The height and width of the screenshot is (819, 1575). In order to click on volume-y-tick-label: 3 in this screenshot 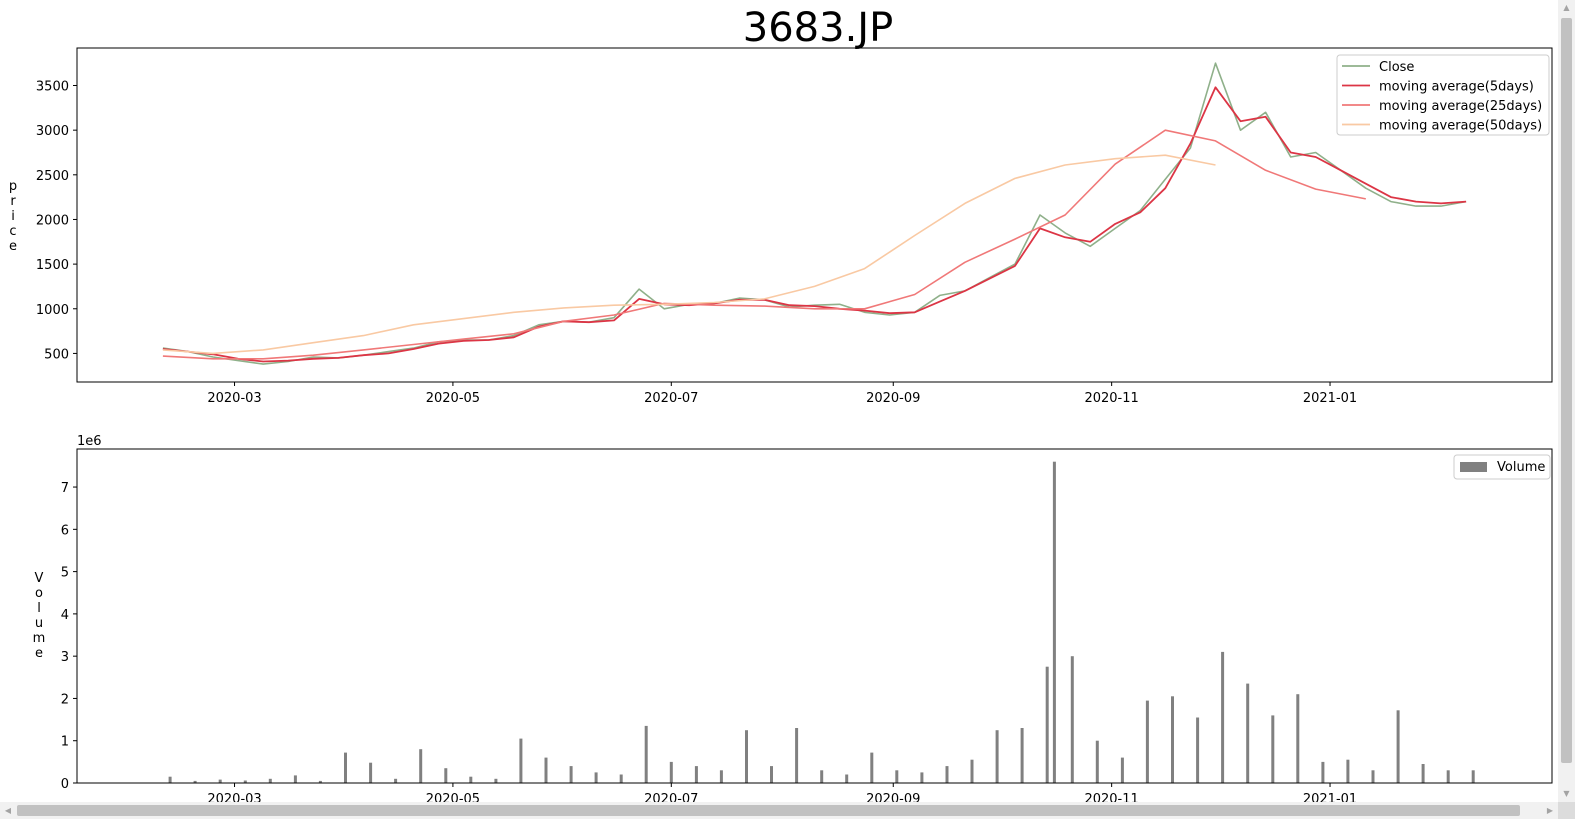, I will do `click(65, 657)`.